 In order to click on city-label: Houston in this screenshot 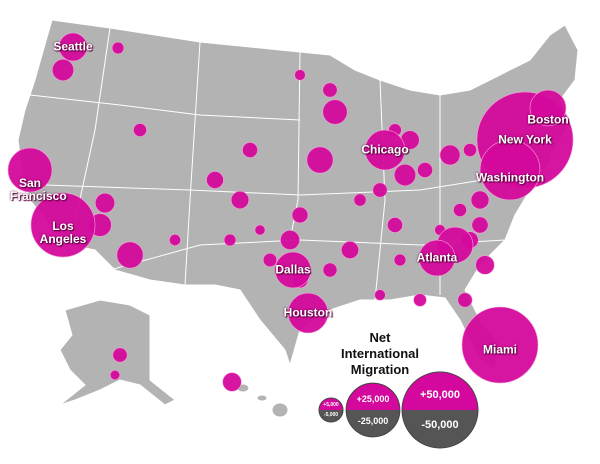, I will do `click(308, 312)`.